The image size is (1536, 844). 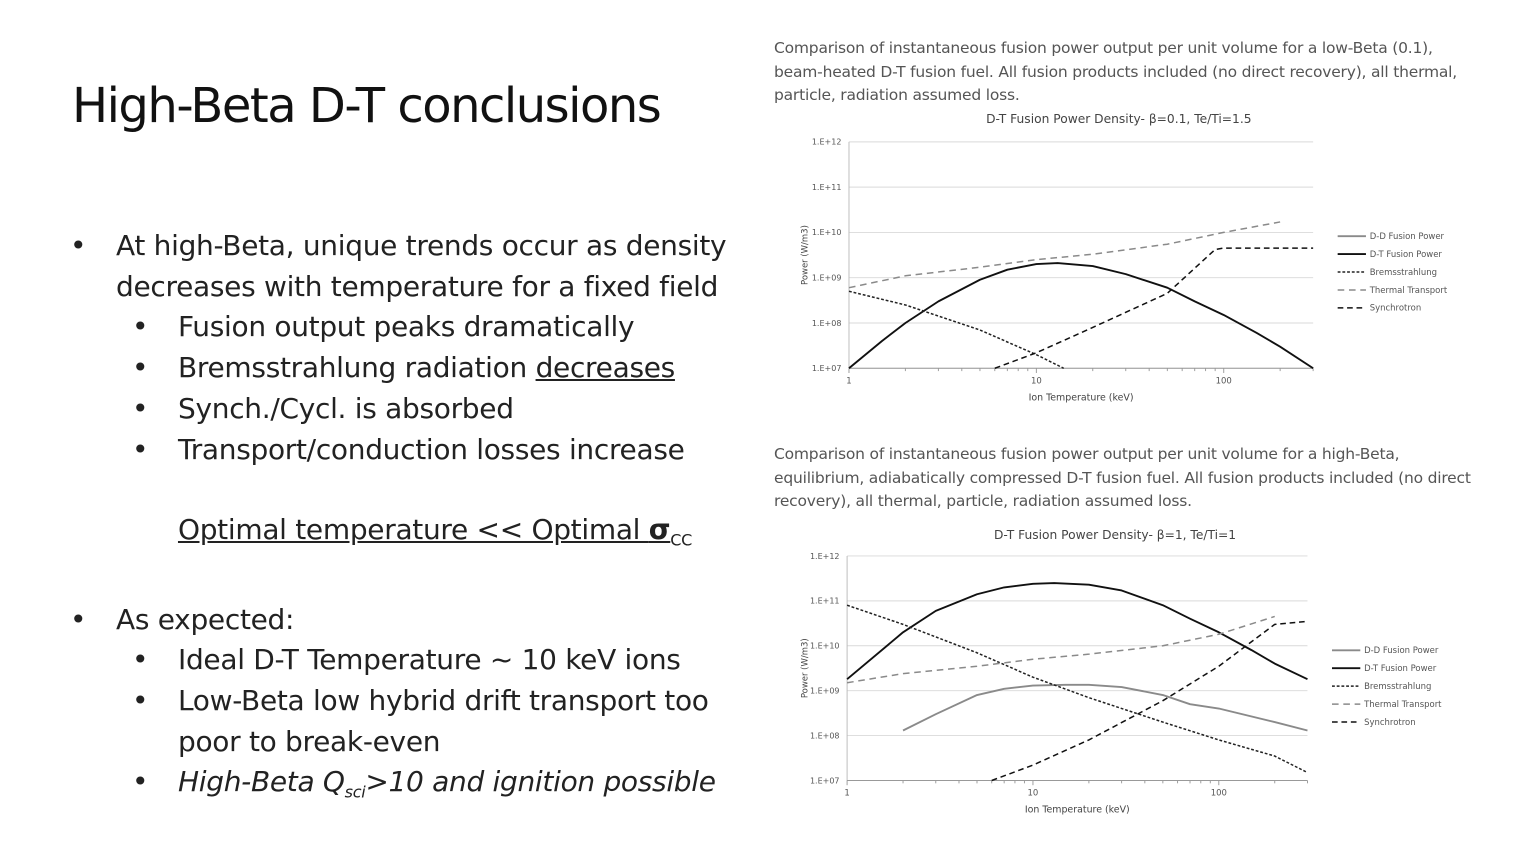 What do you see at coordinates (400, 620) in the screenshot?
I see `bullet-item: As expected:` at bounding box center [400, 620].